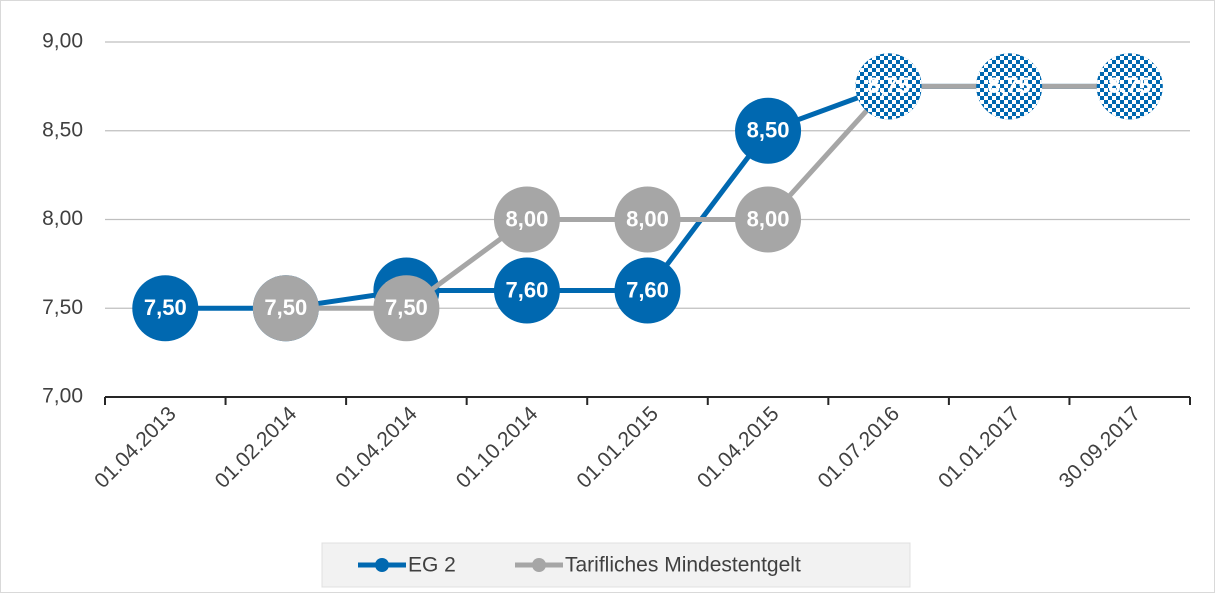  I want to click on y-tick-label: 9,00, so click(62, 41).